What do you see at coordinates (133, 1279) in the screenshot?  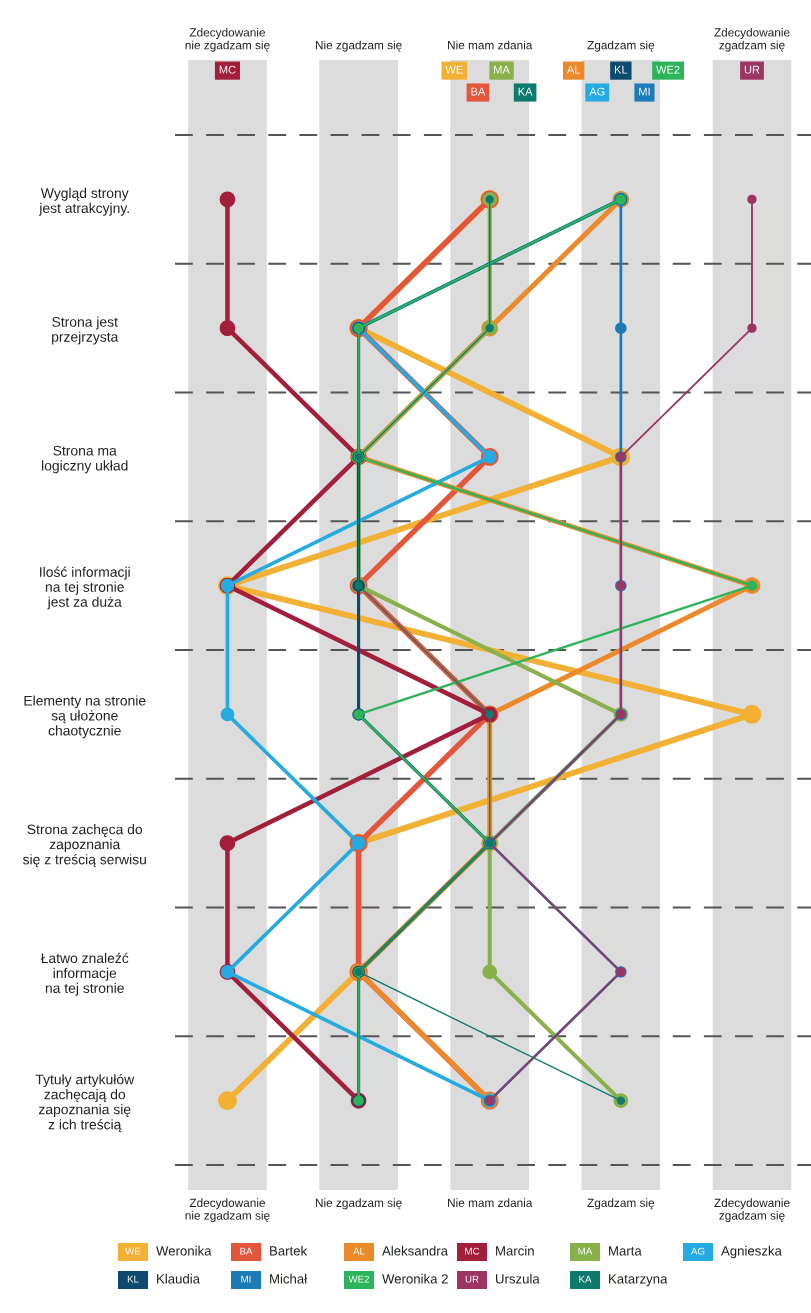 I see `text: KL` at bounding box center [133, 1279].